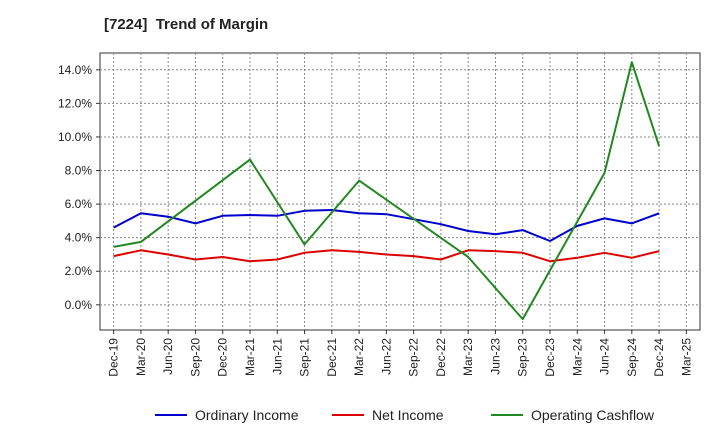 The width and height of the screenshot is (720, 440). What do you see at coordinates (75, 137) in the screenshot?
I see `y-tick-label: 10.0%` at bounding box center [75, 137].